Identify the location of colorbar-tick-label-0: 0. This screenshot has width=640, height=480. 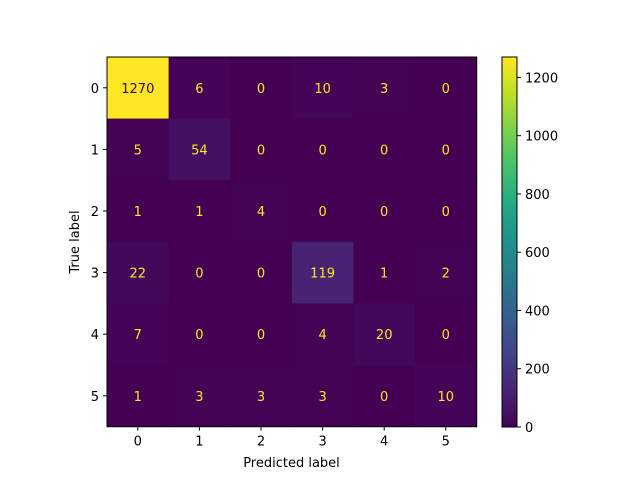
(529, 428).